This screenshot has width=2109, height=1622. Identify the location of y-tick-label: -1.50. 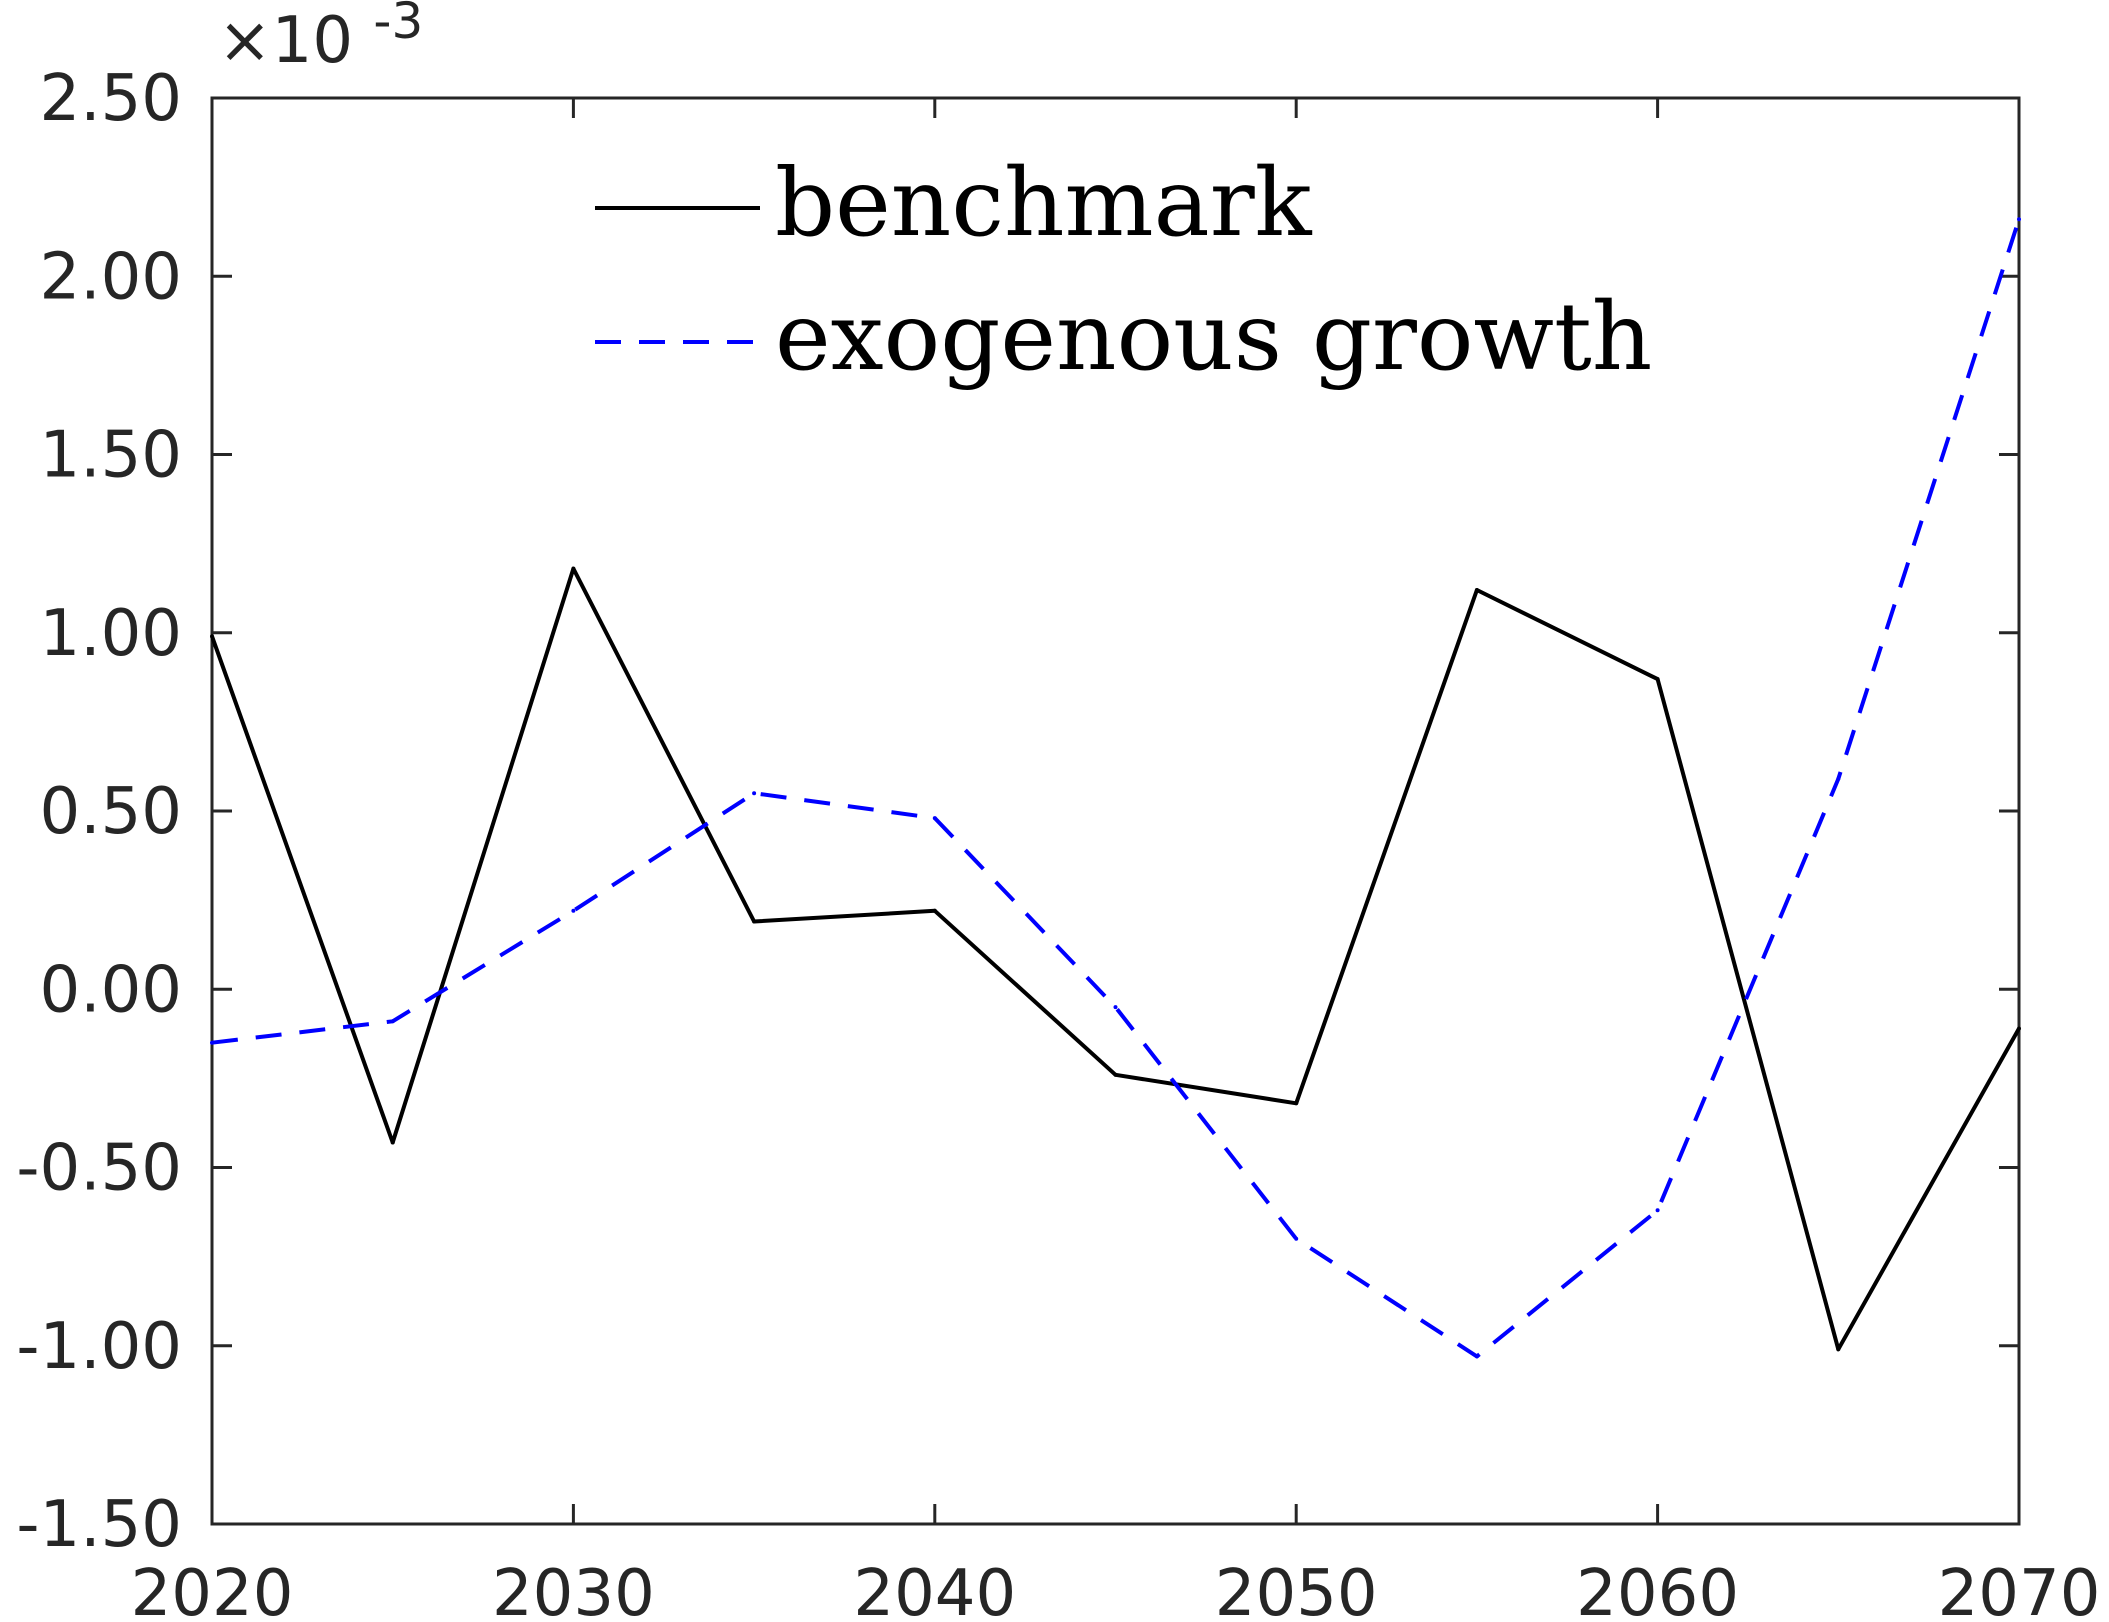
(99, 1525).